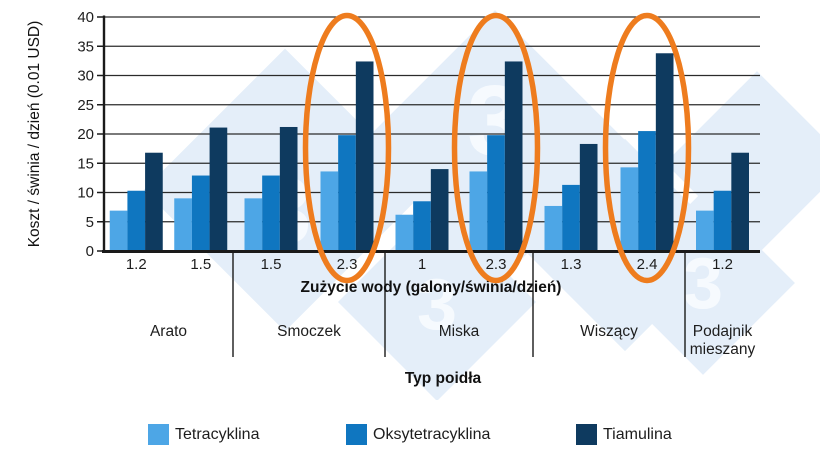 The image size is (820, 462). I want to click on bar-oksytetracyklina-group5, so click(422, 226).